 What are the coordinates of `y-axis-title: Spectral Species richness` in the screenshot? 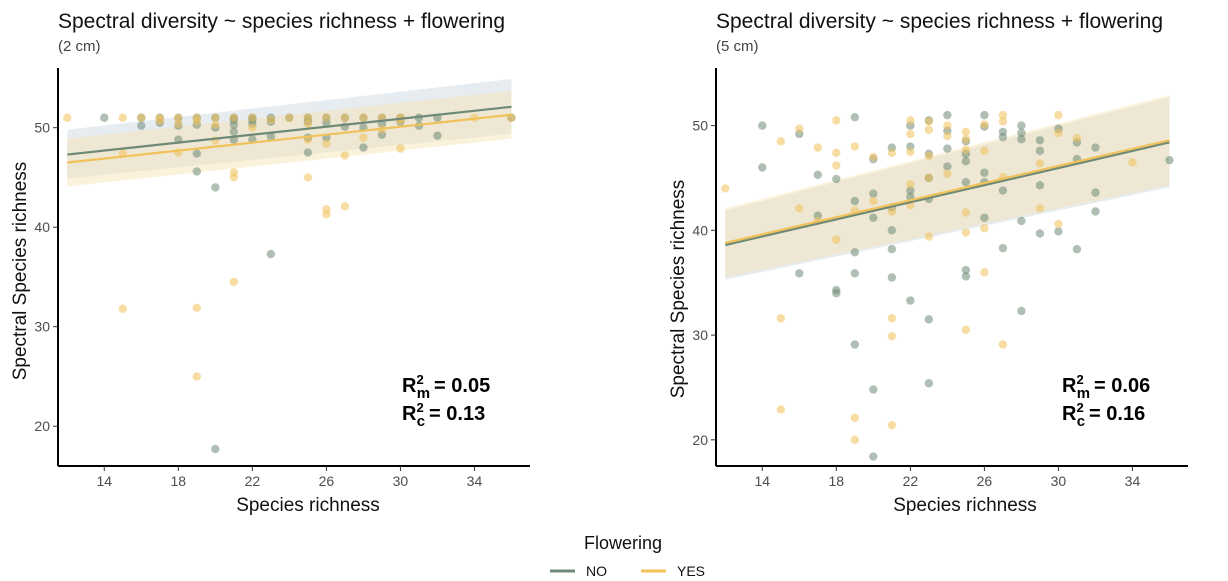 It's located at (678, 289).